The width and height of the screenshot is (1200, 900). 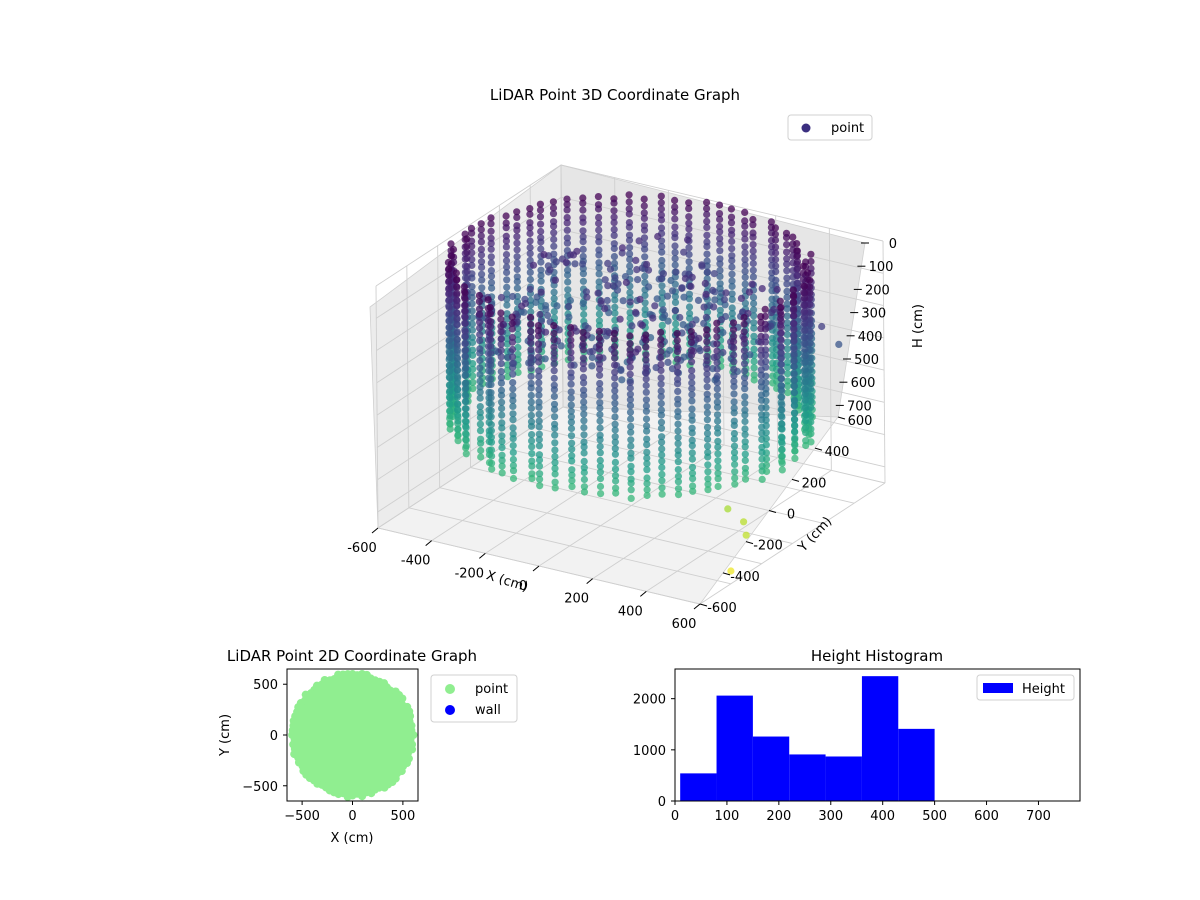 What do you see at coordinates (768, 546) in the screenshot?
I see `y-tick-label-3d: -200` at bounding box center [768, 546].